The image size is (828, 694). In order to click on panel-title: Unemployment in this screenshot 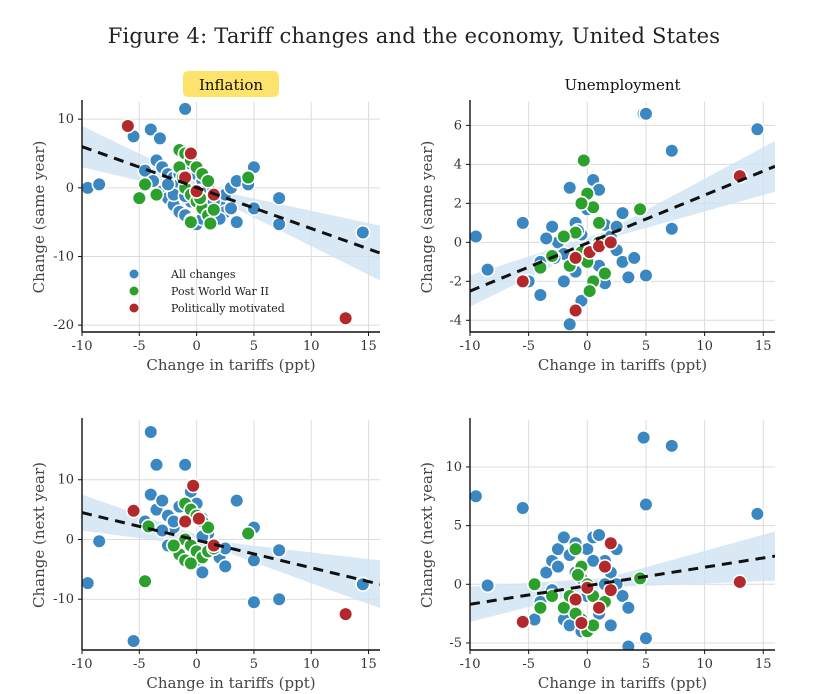, I will do `click(622, 85)`.